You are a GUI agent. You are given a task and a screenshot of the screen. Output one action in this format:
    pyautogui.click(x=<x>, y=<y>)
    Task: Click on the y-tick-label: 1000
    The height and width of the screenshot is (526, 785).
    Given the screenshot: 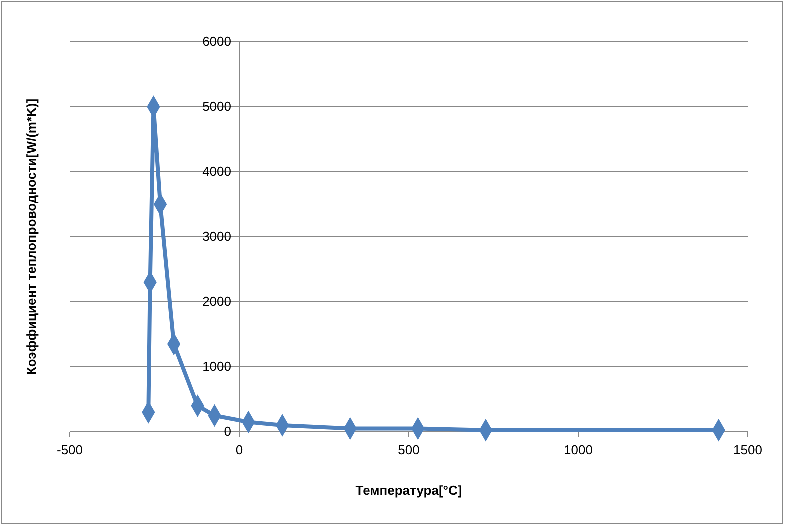 What is the action you would take?
    pyautogui.click(x=217, y=366)
    